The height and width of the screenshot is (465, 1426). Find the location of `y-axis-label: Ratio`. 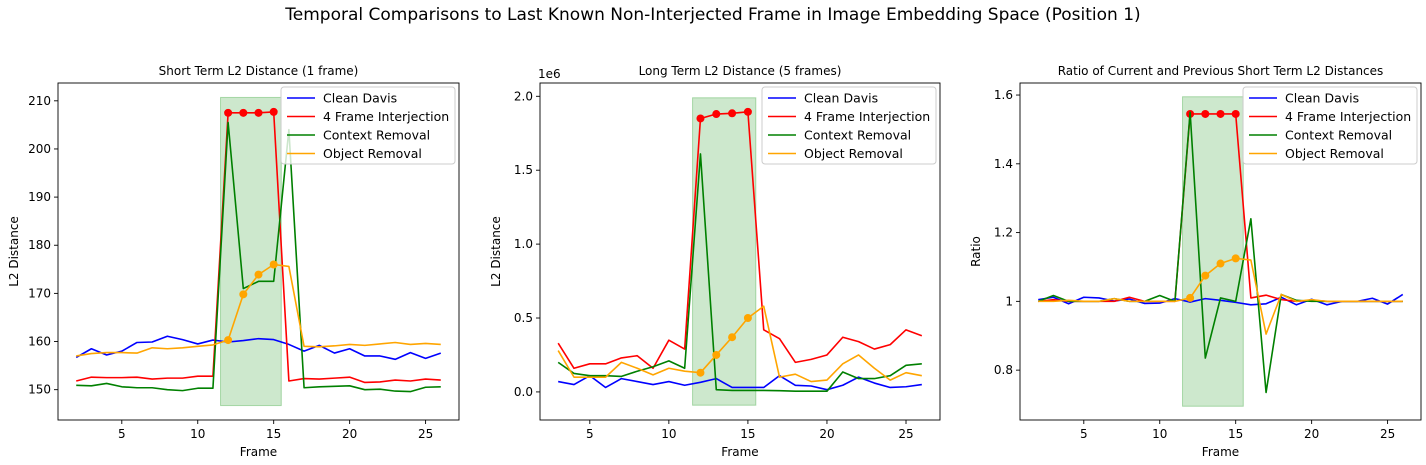

y-axis-label: Ratio is located at coordinates (976, 251).